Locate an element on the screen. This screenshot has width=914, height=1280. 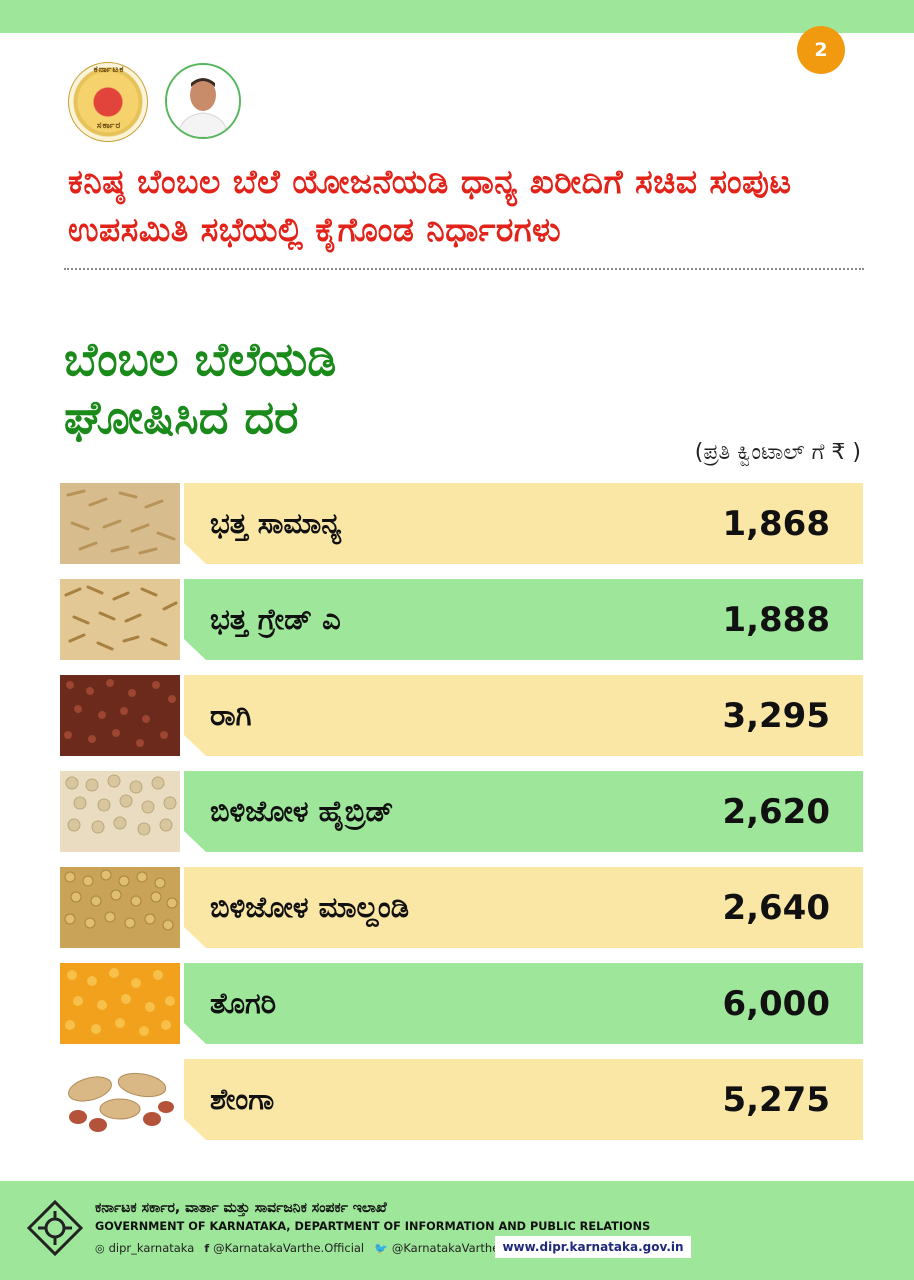
facebook-icon: f is located at coordinates (207, 1248).